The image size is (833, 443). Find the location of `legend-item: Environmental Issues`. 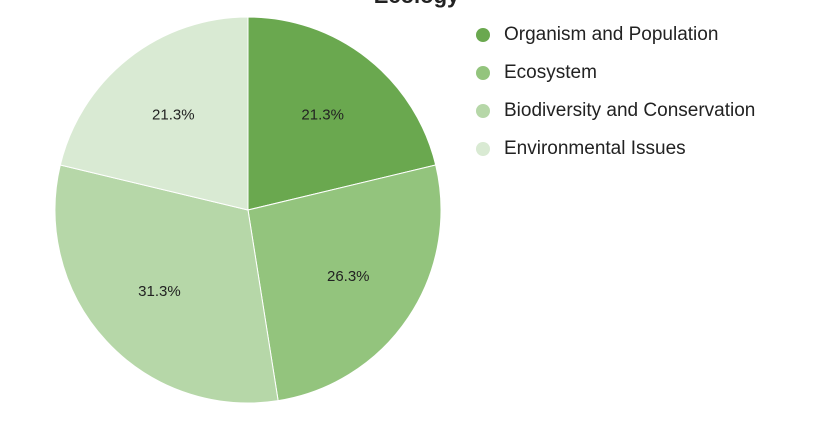

legend-item: Environmental Issues is located at coordinates (651, 149).